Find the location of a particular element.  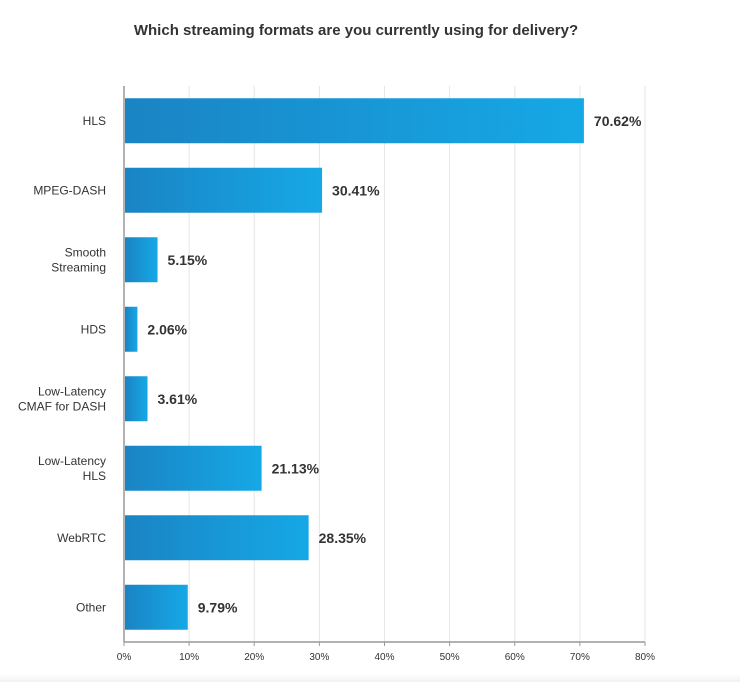

x-tick-label: 60% is located at coordinates (515, 657).